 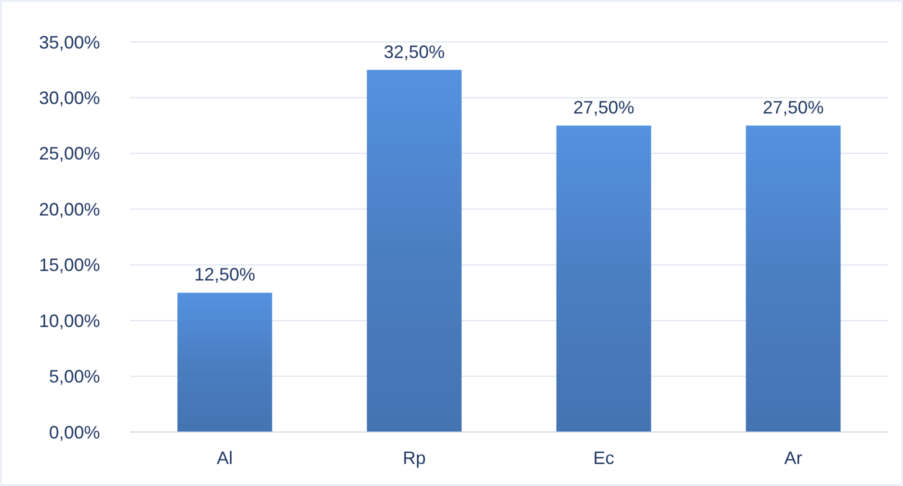 What do you see at coordinates (225, 274) in the screenshot?
I see `data-label: 12,50%` at bounding box center [225, 274].